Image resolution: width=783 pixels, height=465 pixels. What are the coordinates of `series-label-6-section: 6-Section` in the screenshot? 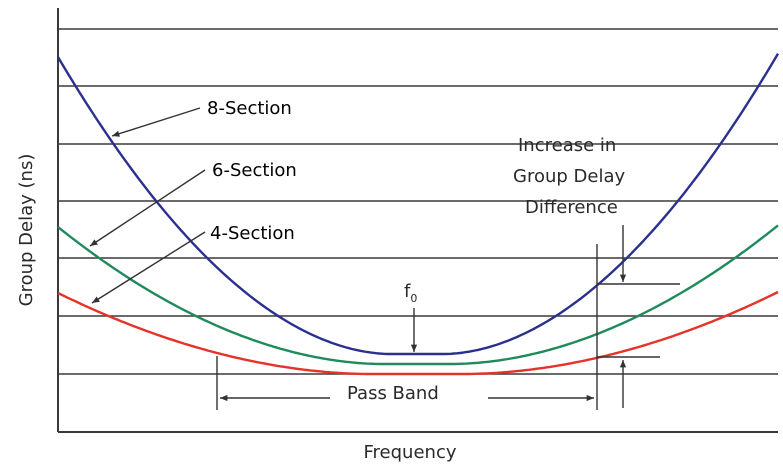 It's located at (254, 170).